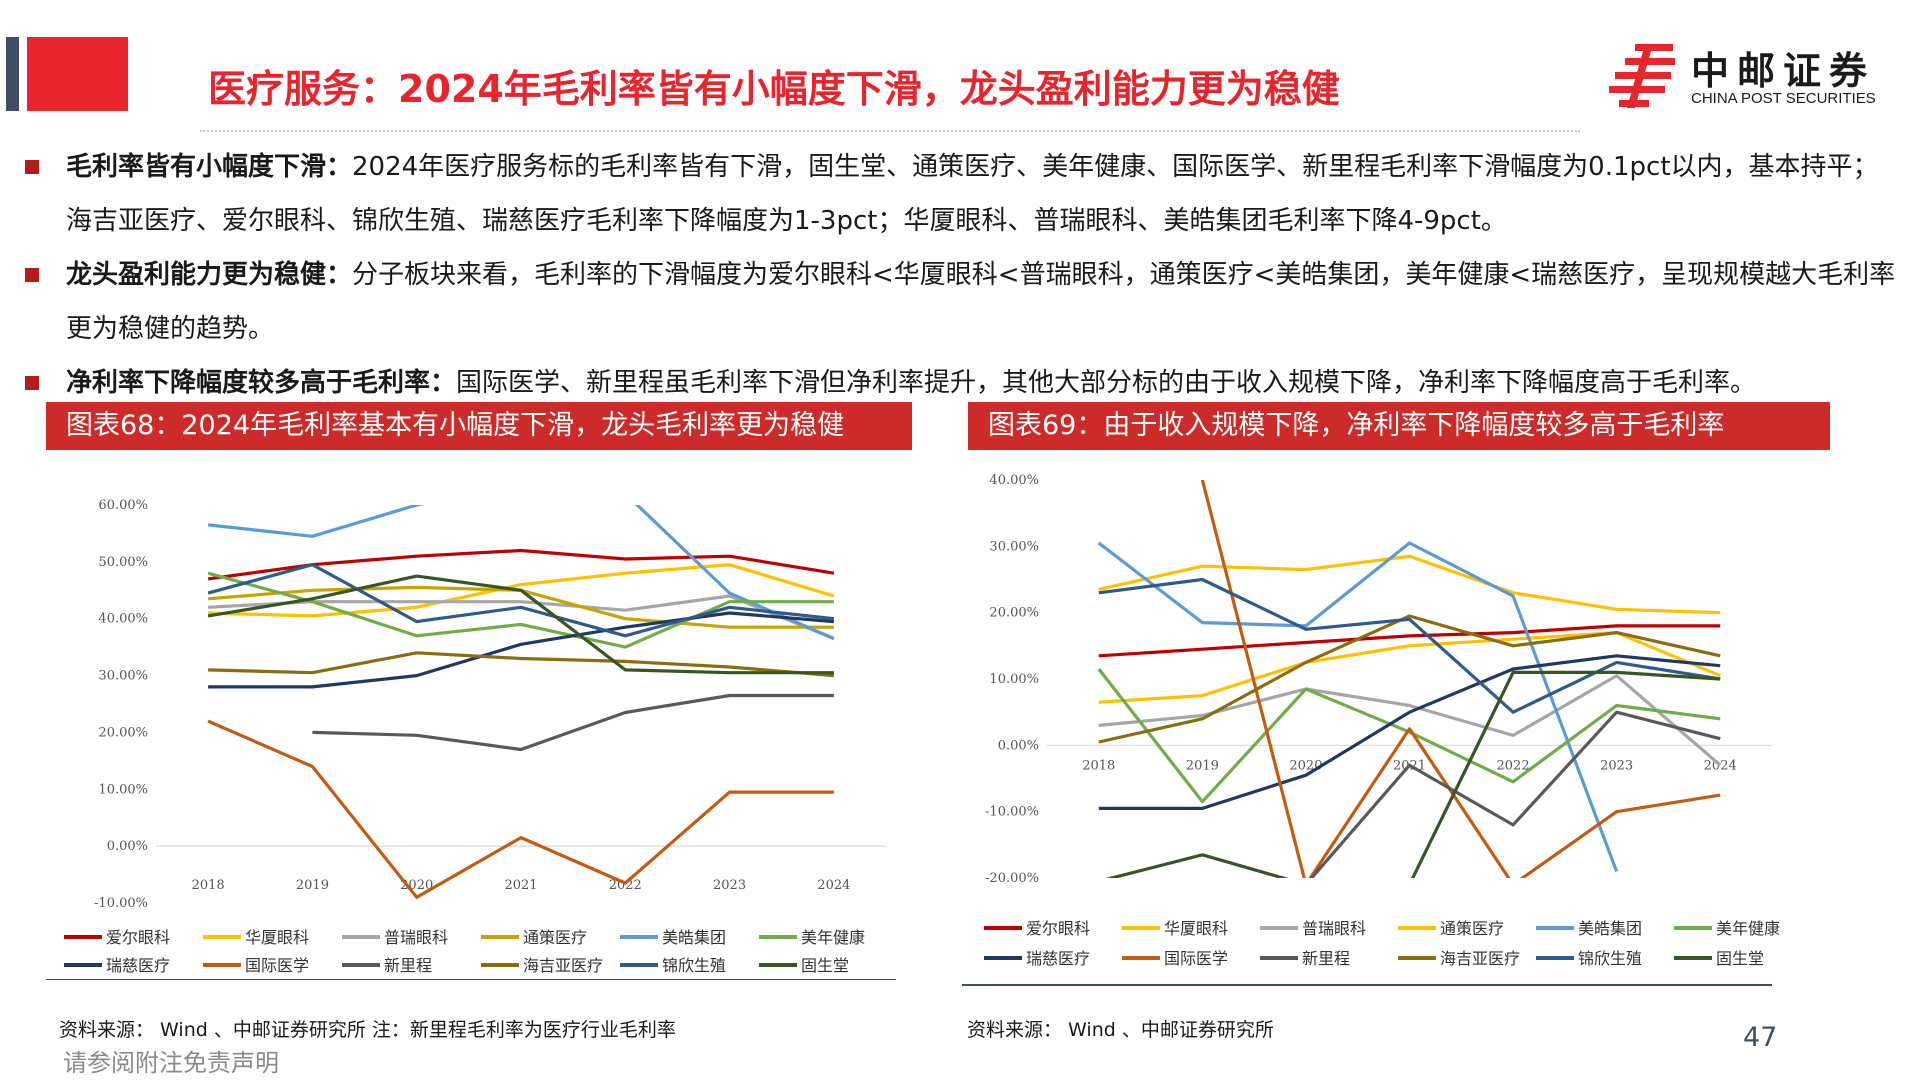  What do you see at coordinates (261, 383) in the screenshot?
I see `bullet-heading: 净利率下降幅度较多高于毛利率：` at bounding box center [261, 383].